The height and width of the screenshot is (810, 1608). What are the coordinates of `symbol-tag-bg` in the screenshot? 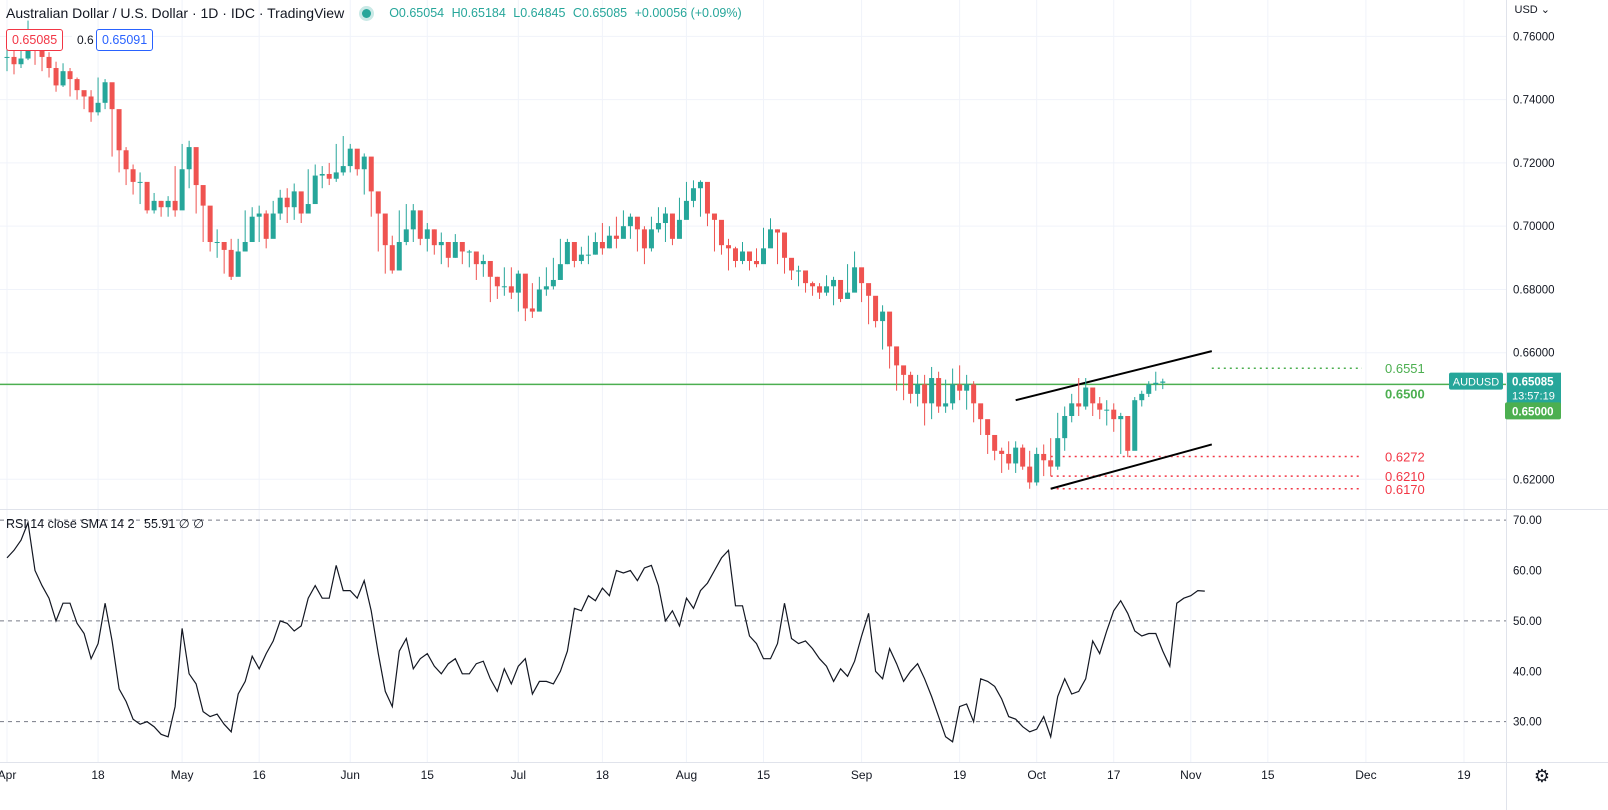 It's located at (1476, 381).